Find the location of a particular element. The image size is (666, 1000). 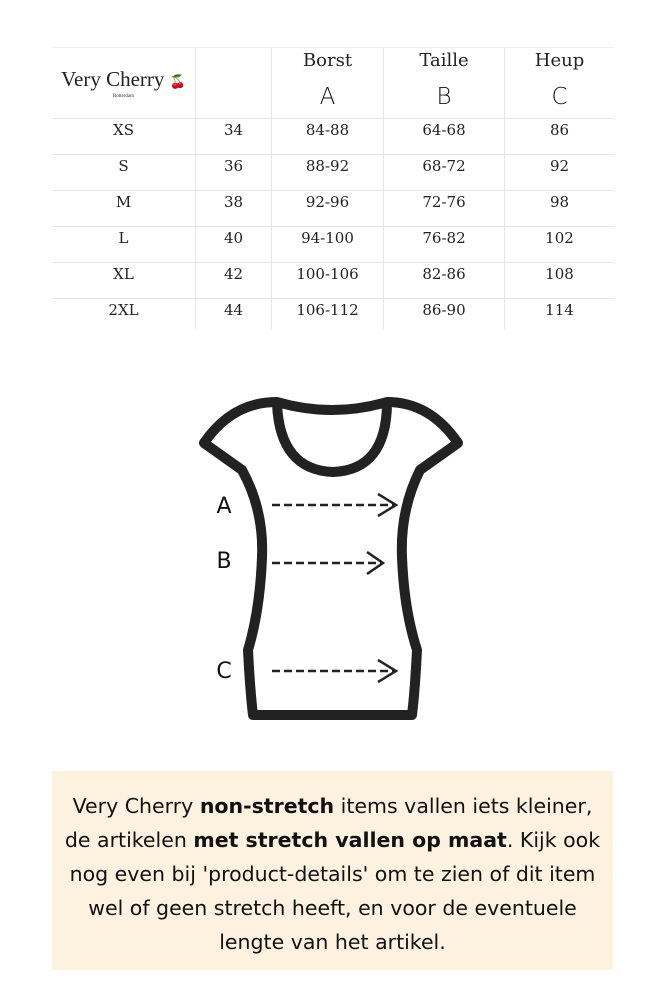

header-empty is located at coordinates (234, 83).